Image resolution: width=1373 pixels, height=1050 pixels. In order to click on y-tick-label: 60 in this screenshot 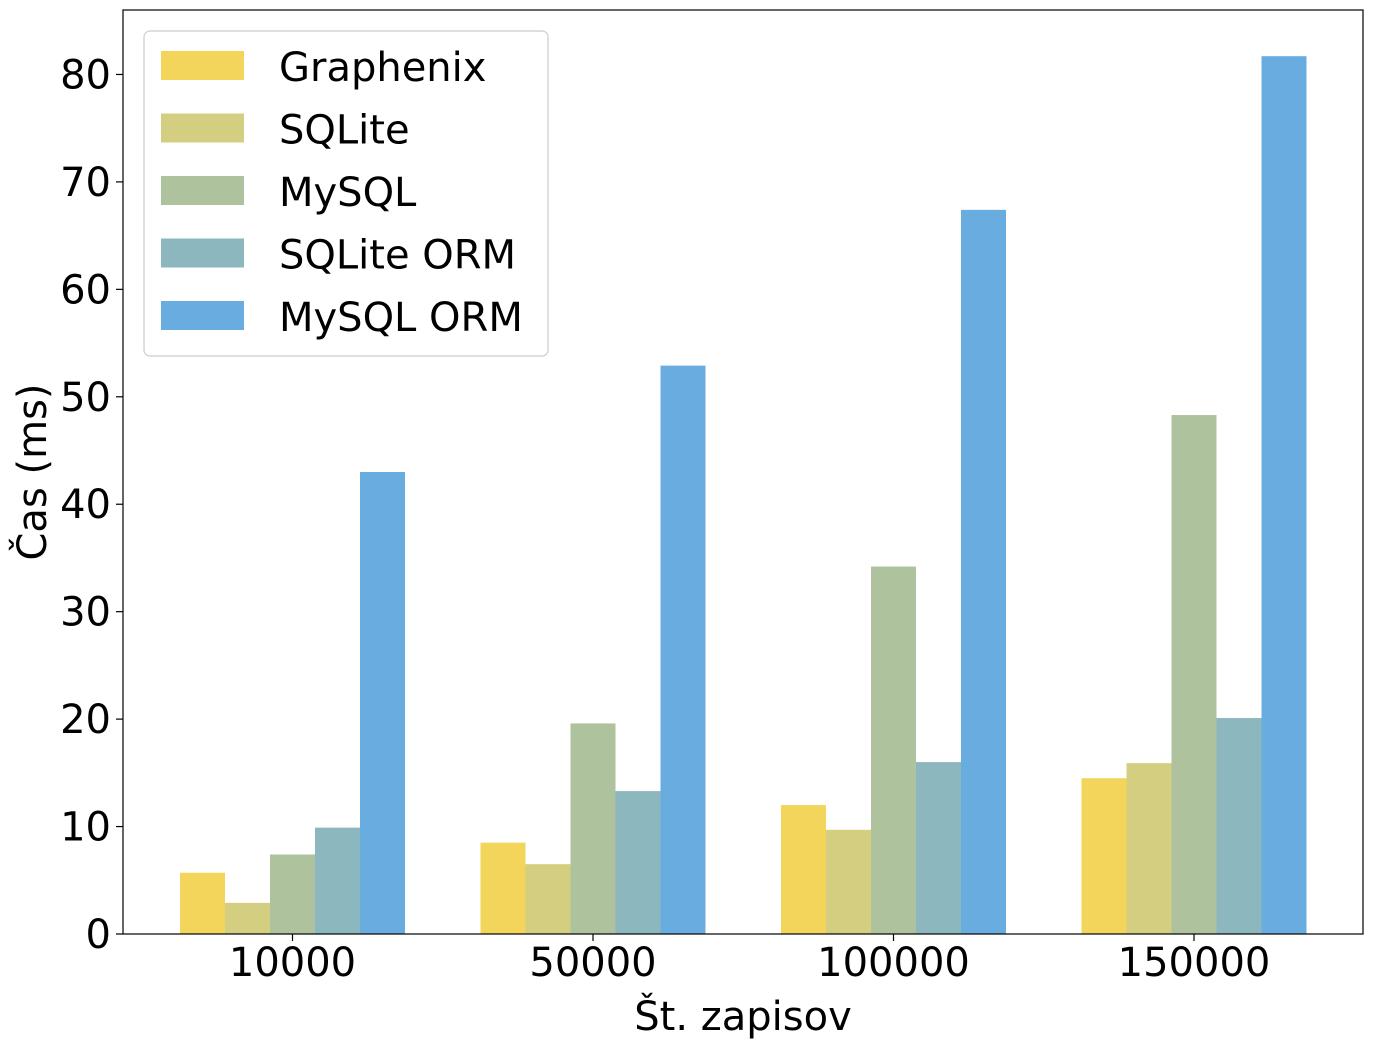, I will do `click(85, 290)`.